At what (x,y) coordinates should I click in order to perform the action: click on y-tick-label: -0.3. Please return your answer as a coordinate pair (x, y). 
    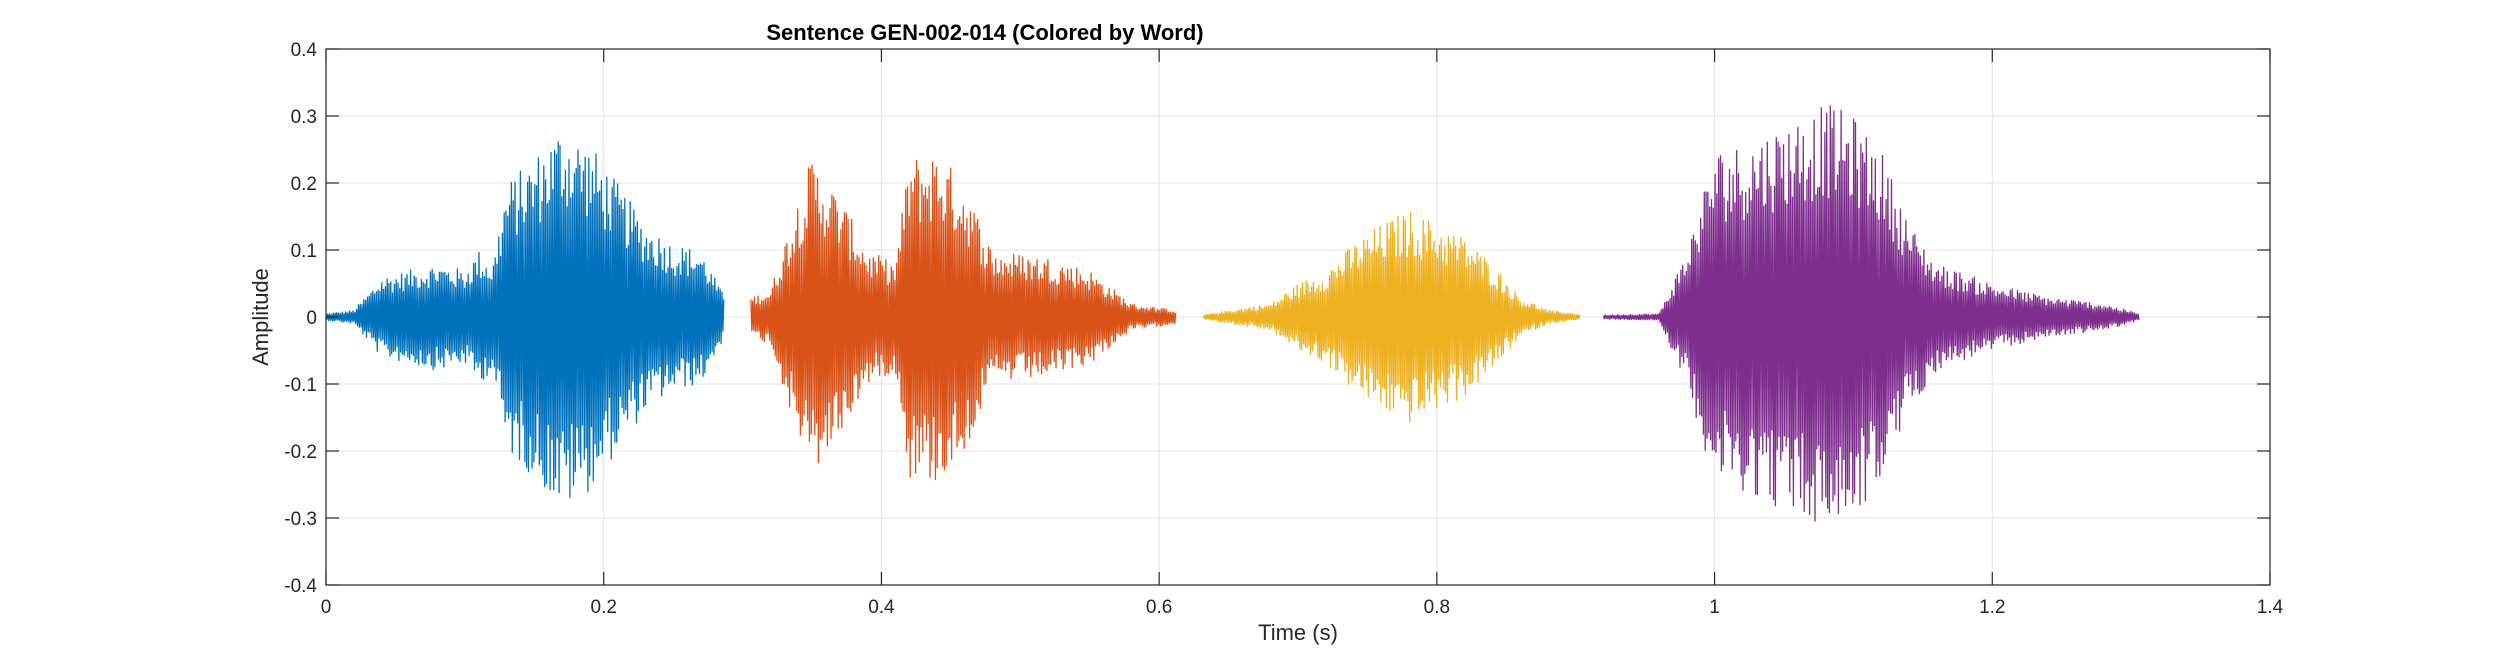
    Looking at the image, I should click on (300, 519).